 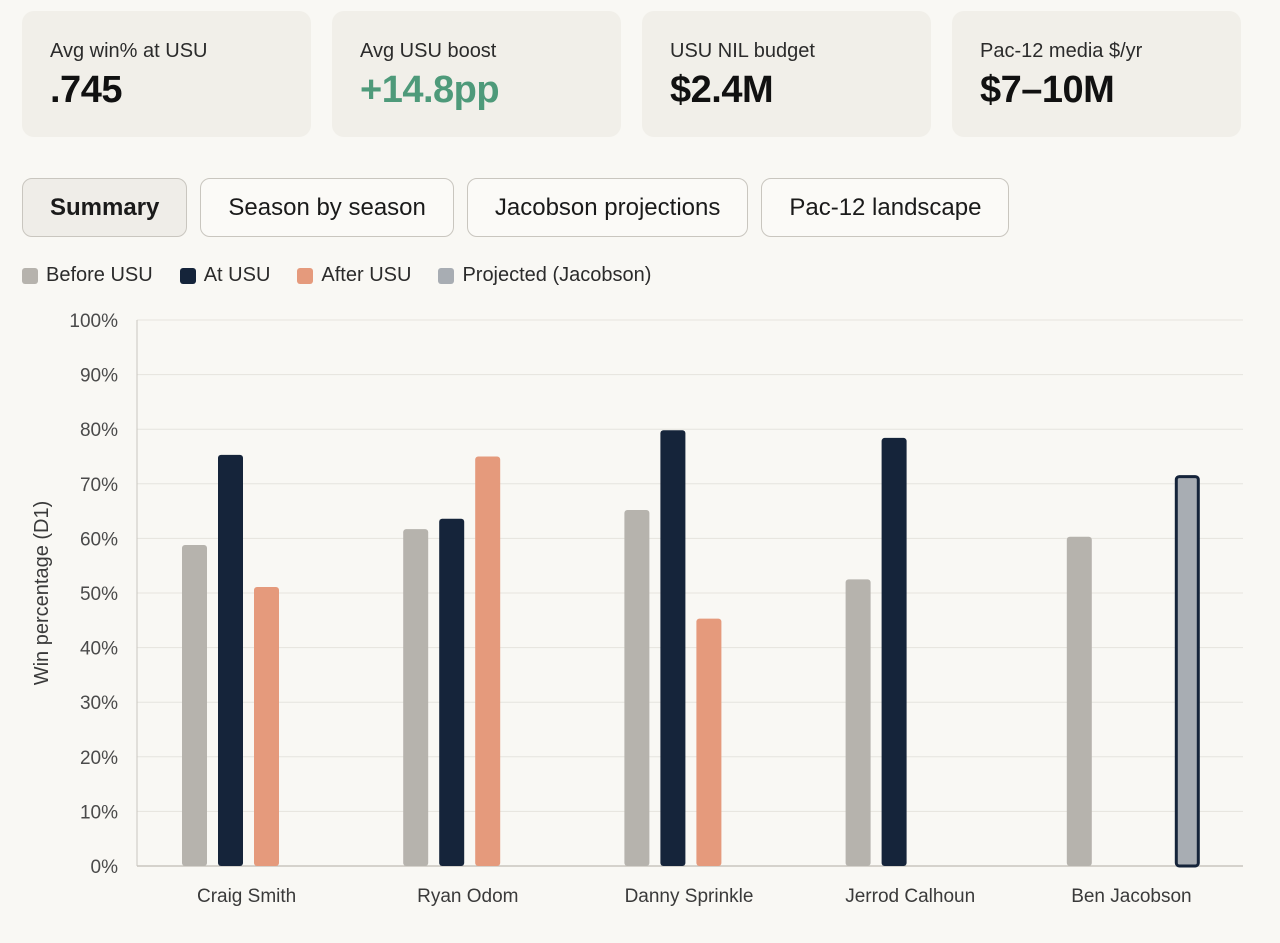 What do you see at coordinates (129, 51) in the screenshot?
I see `stat-label: Avg win% at USU` at bounding box center [129, 51].